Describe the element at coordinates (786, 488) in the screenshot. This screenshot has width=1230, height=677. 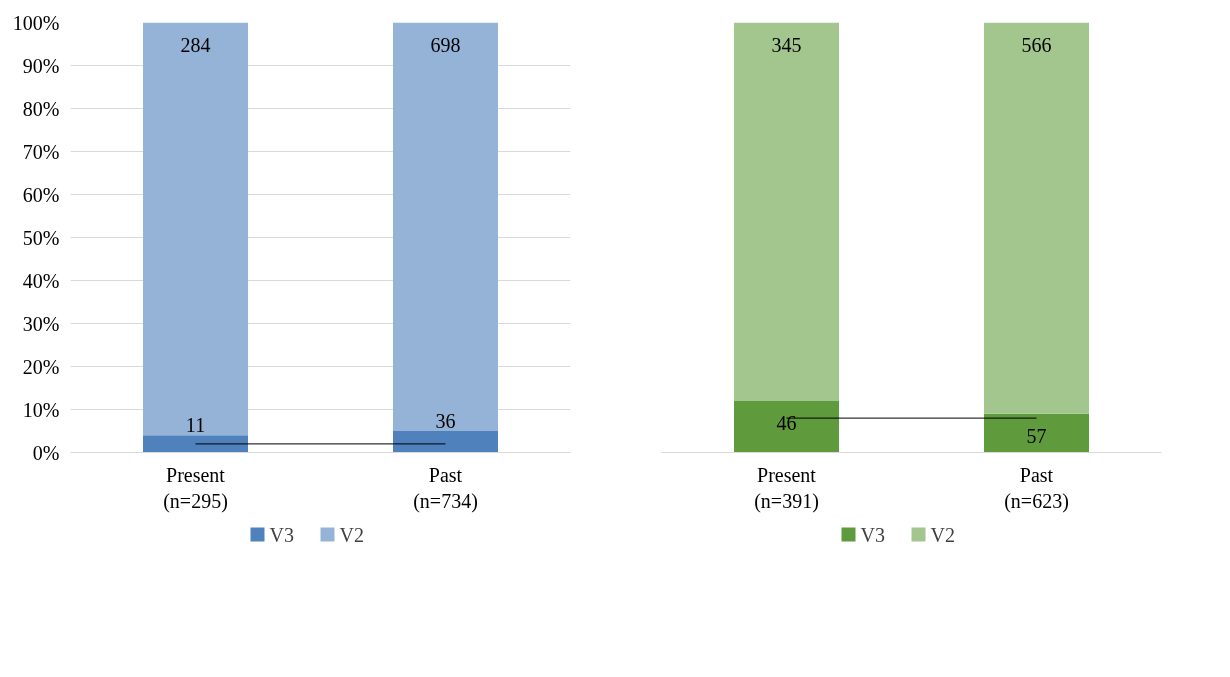
I see `x-tick-label: Present (n=391)` at that location.